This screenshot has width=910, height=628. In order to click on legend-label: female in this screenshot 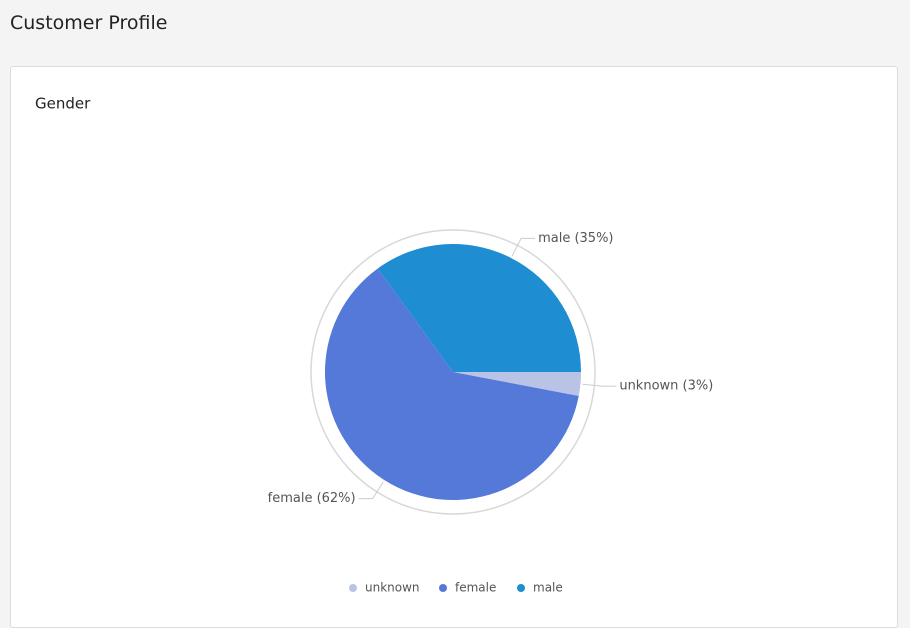, I will do `click(475, 588)`.